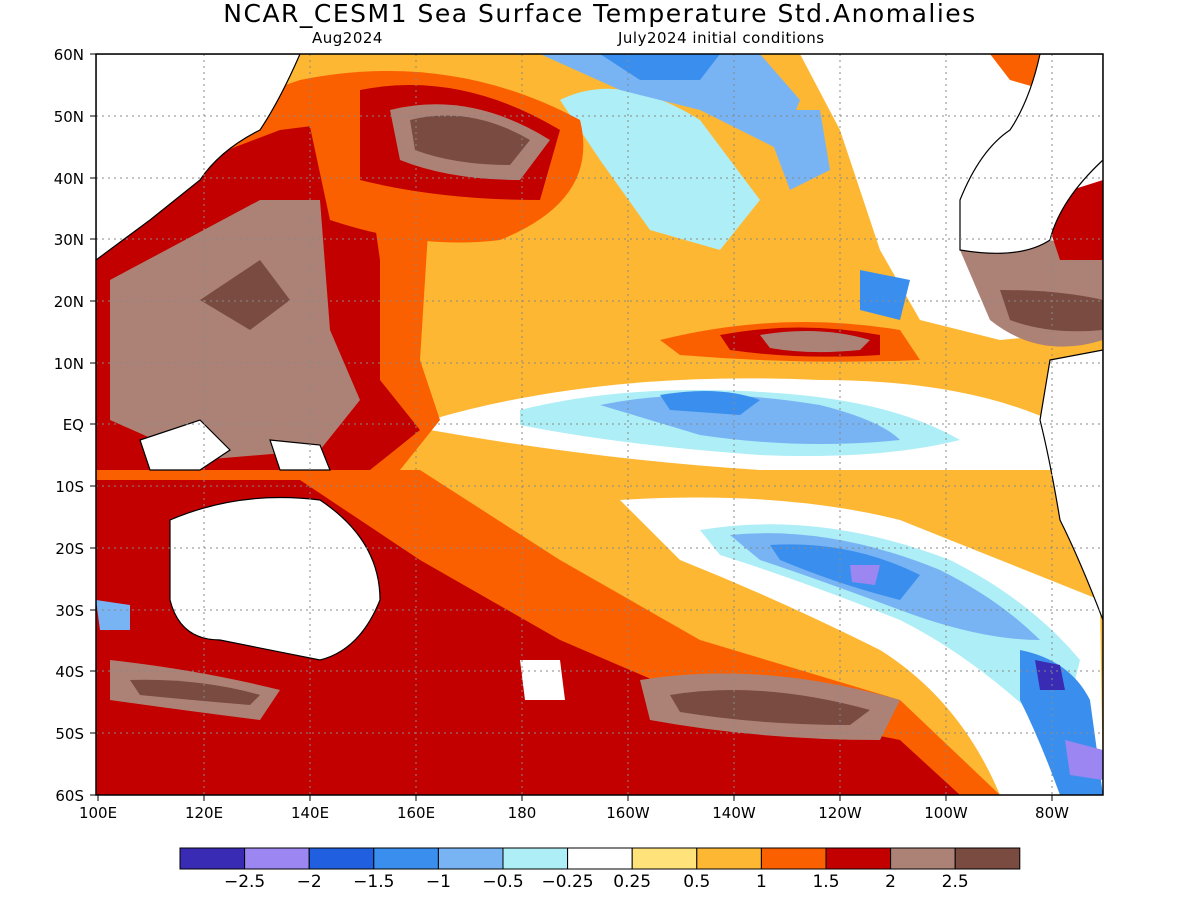 The width and height of the screenshot is (1200, 900). I want to click on colorbar-label: 0.5, so click(697, 882).